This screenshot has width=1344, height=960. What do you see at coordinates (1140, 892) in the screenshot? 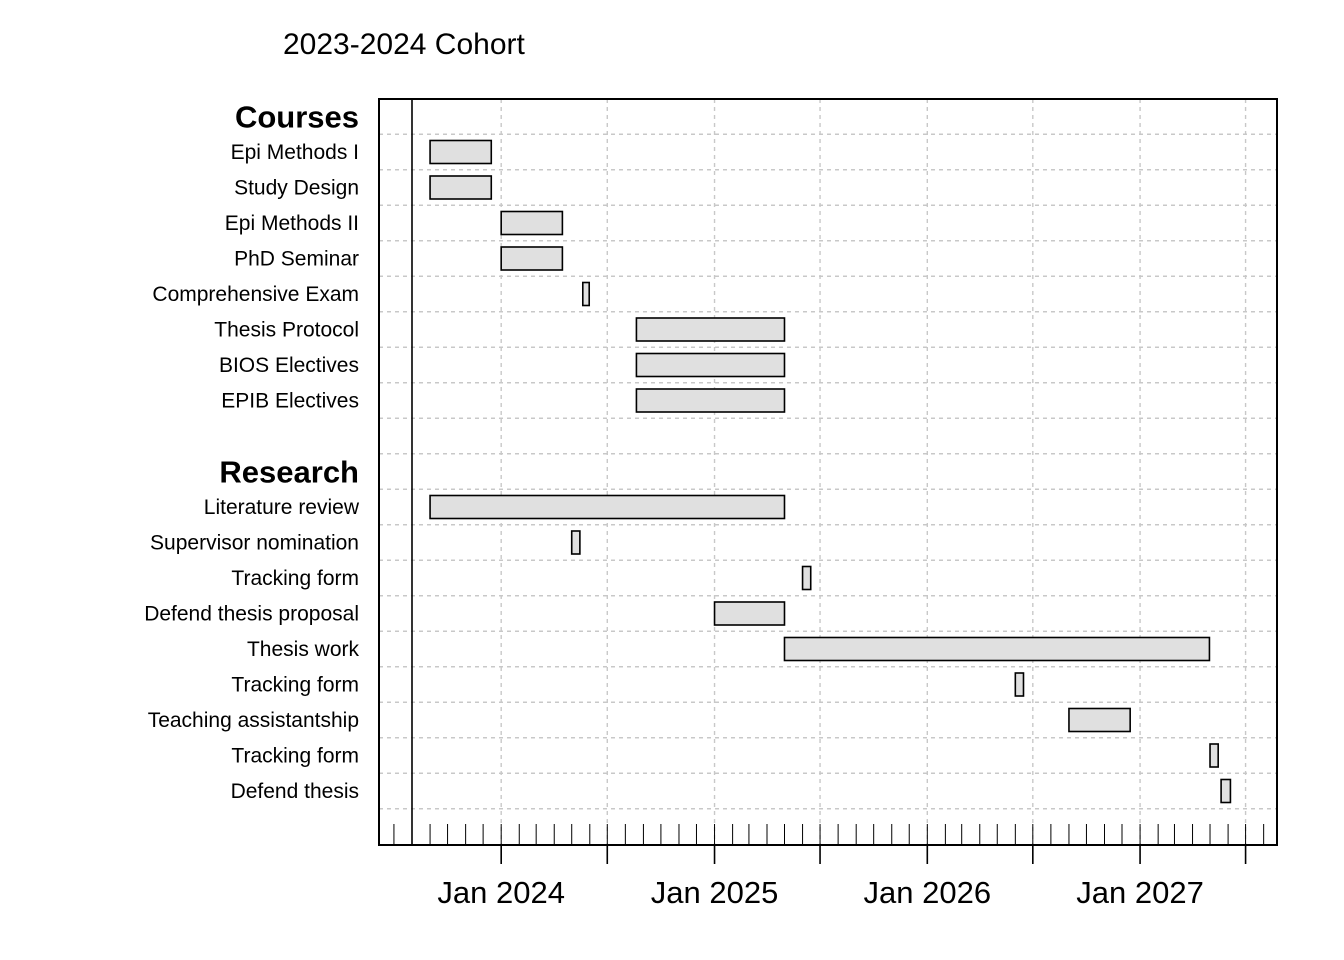
I see `x-tick-label: Jan 2027` at bounding box center [1140, 892].